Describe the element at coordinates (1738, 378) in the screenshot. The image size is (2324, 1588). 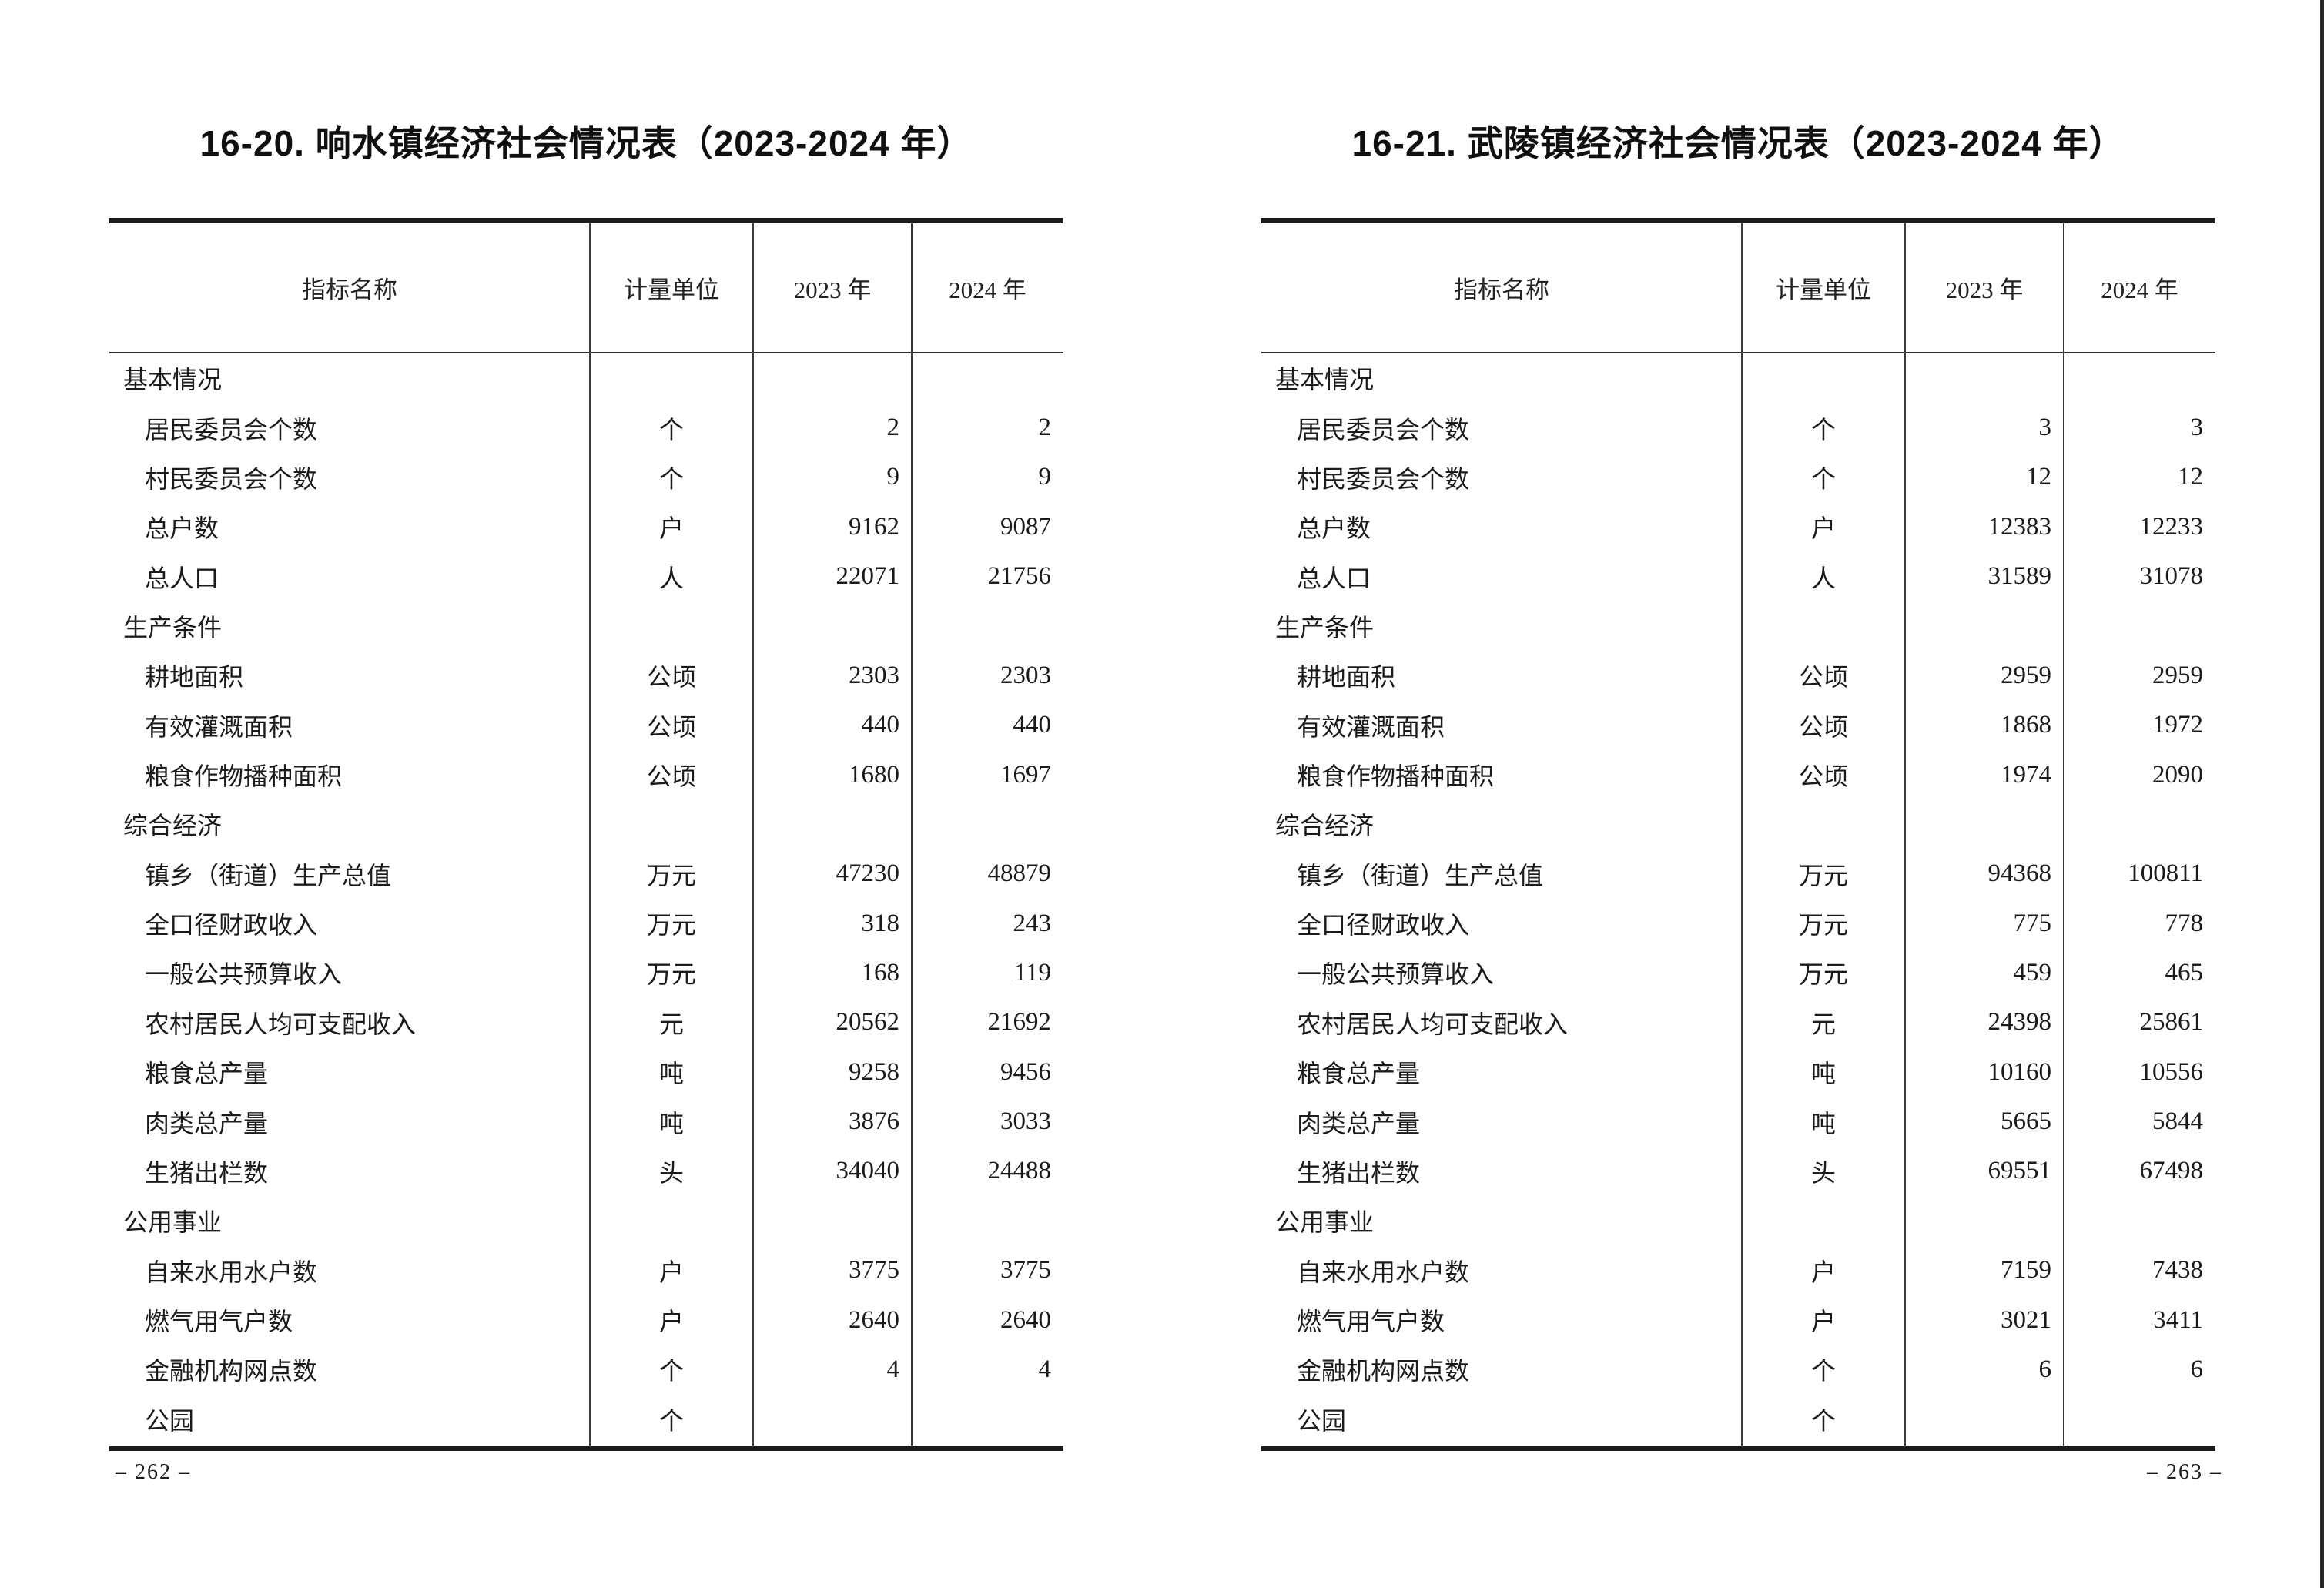
I see `table-section-row: 基本情况` at that location.